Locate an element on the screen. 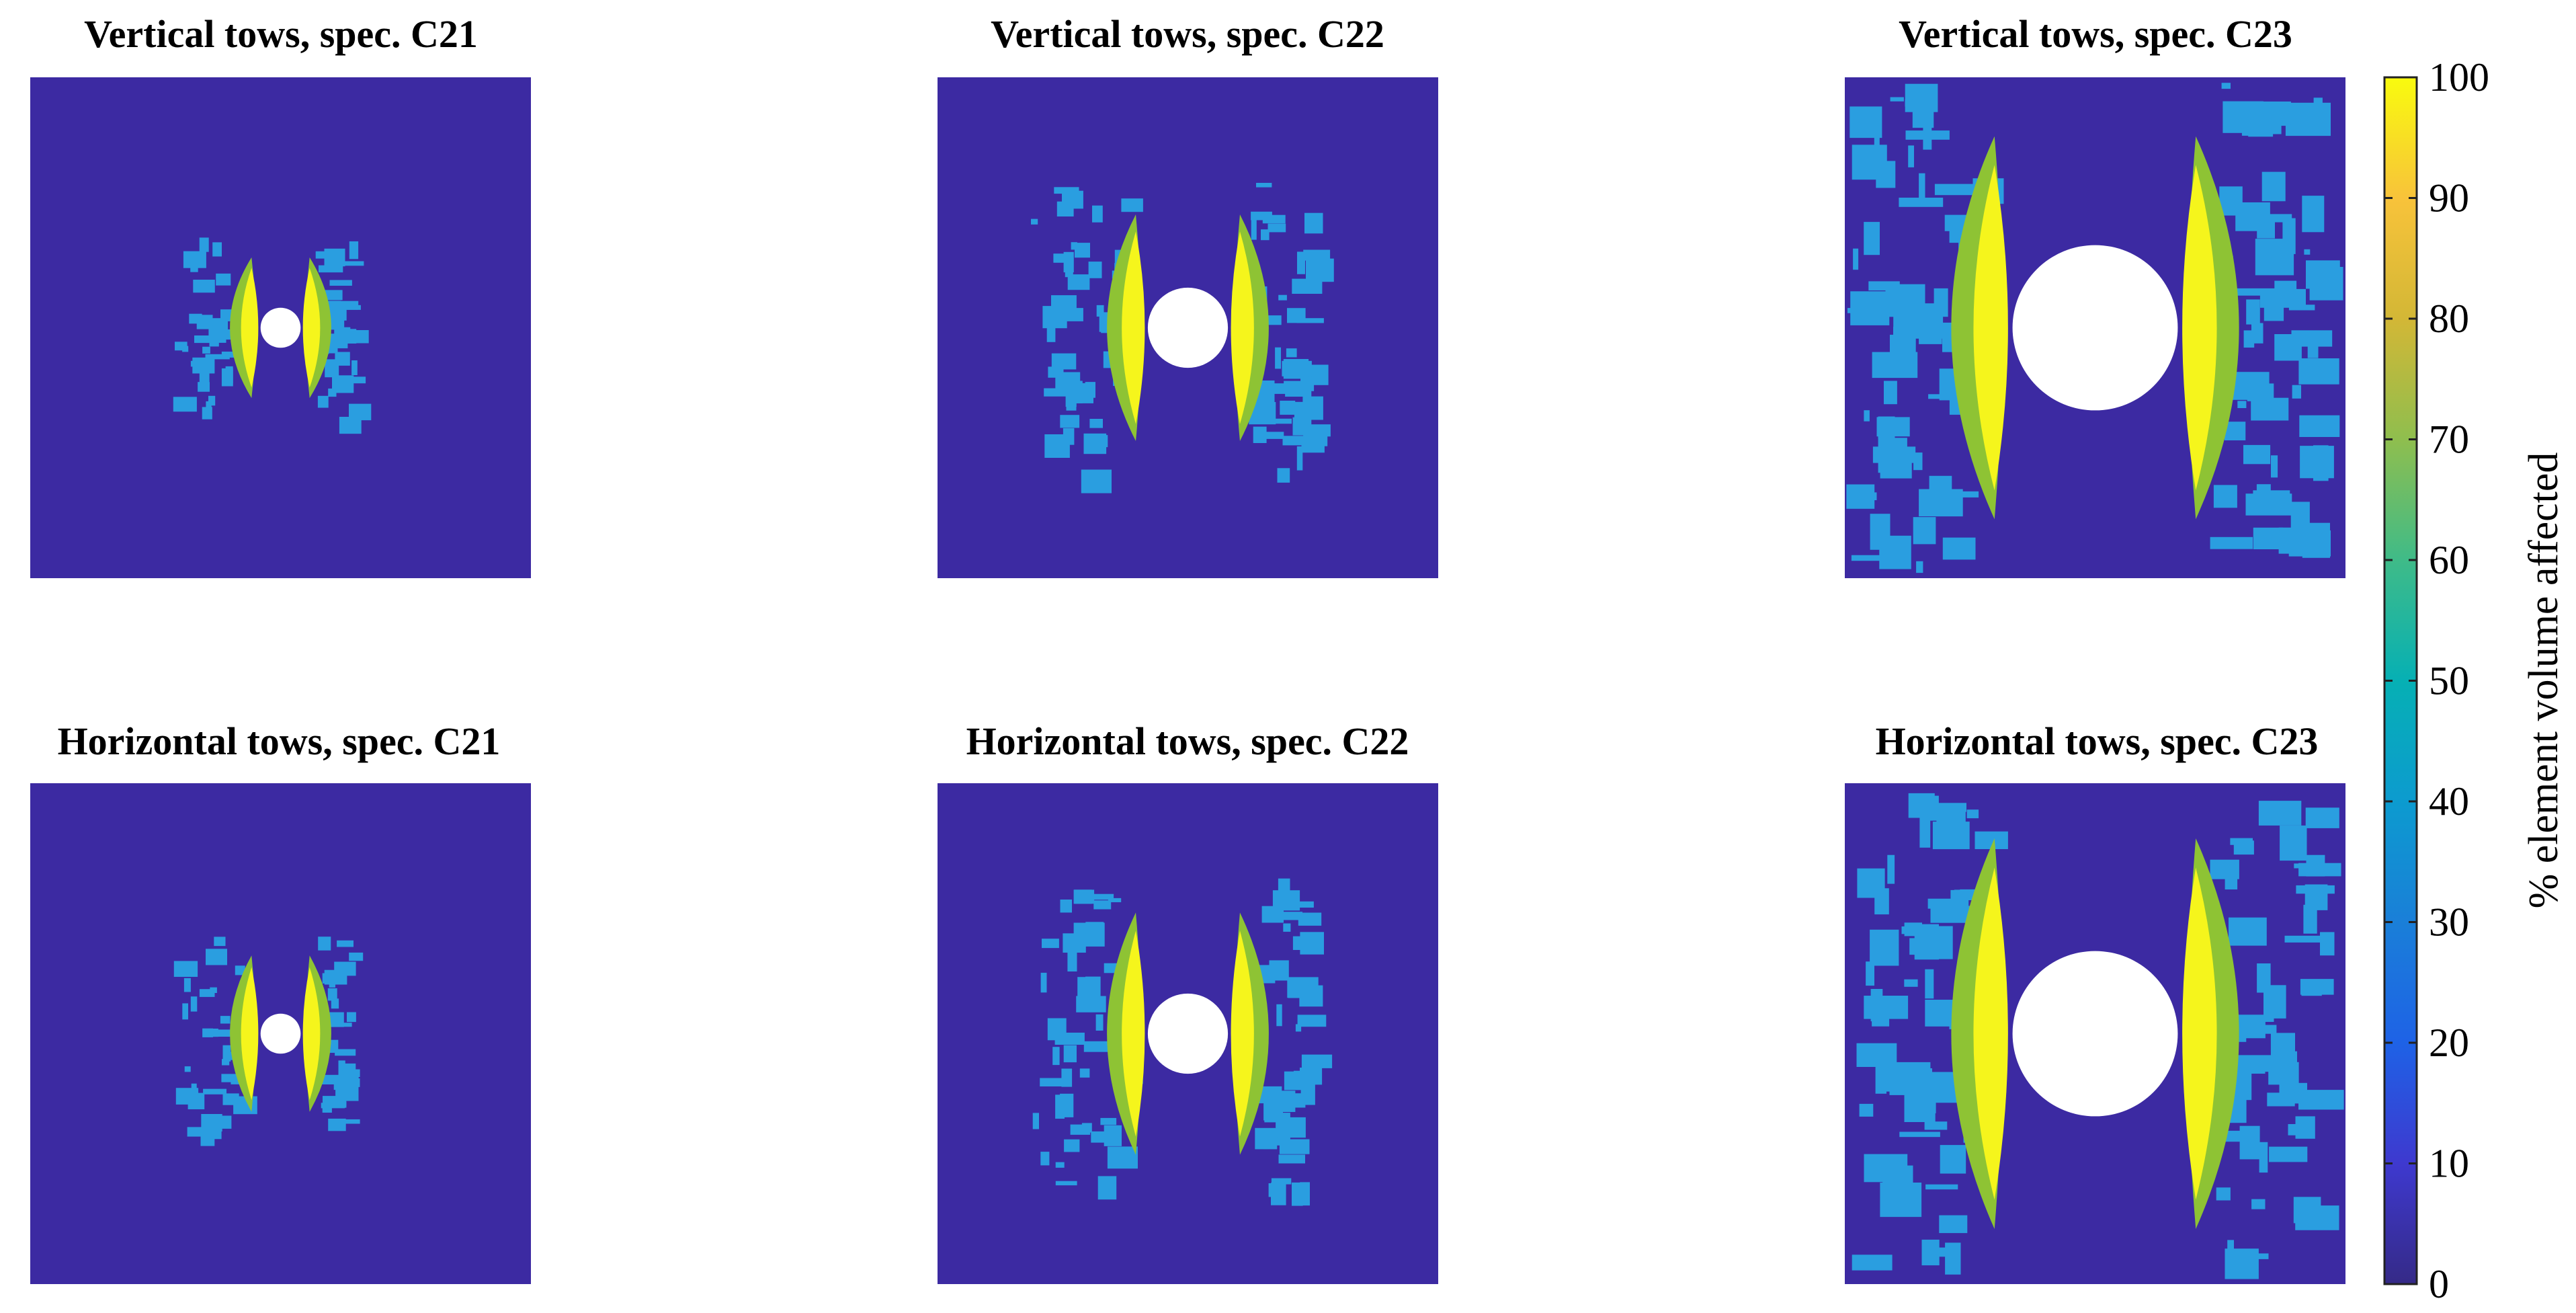 The width and height of the screenshot is (2576, 1313). heatmap-panel-vertical-c23 is located at coordinates (2095, 328).